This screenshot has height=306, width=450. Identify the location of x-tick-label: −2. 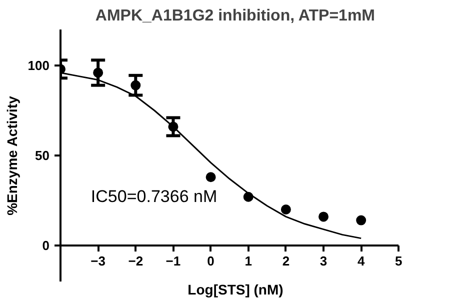
(136, 261).